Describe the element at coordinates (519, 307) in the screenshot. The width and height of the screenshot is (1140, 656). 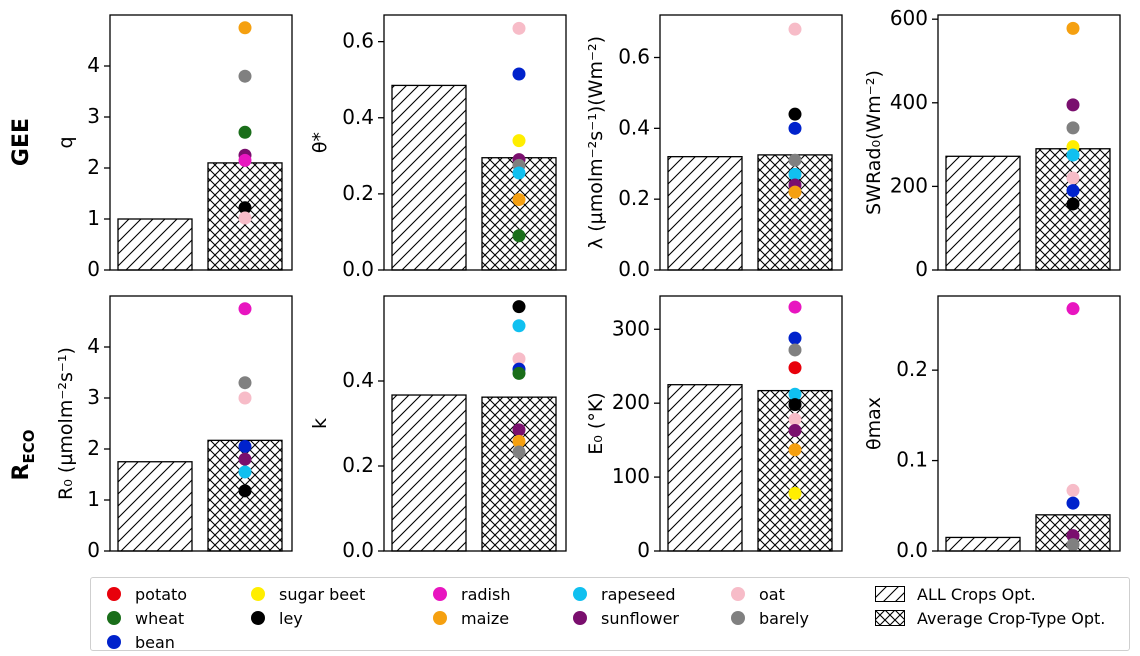
I see `point-ley-k` at that location.